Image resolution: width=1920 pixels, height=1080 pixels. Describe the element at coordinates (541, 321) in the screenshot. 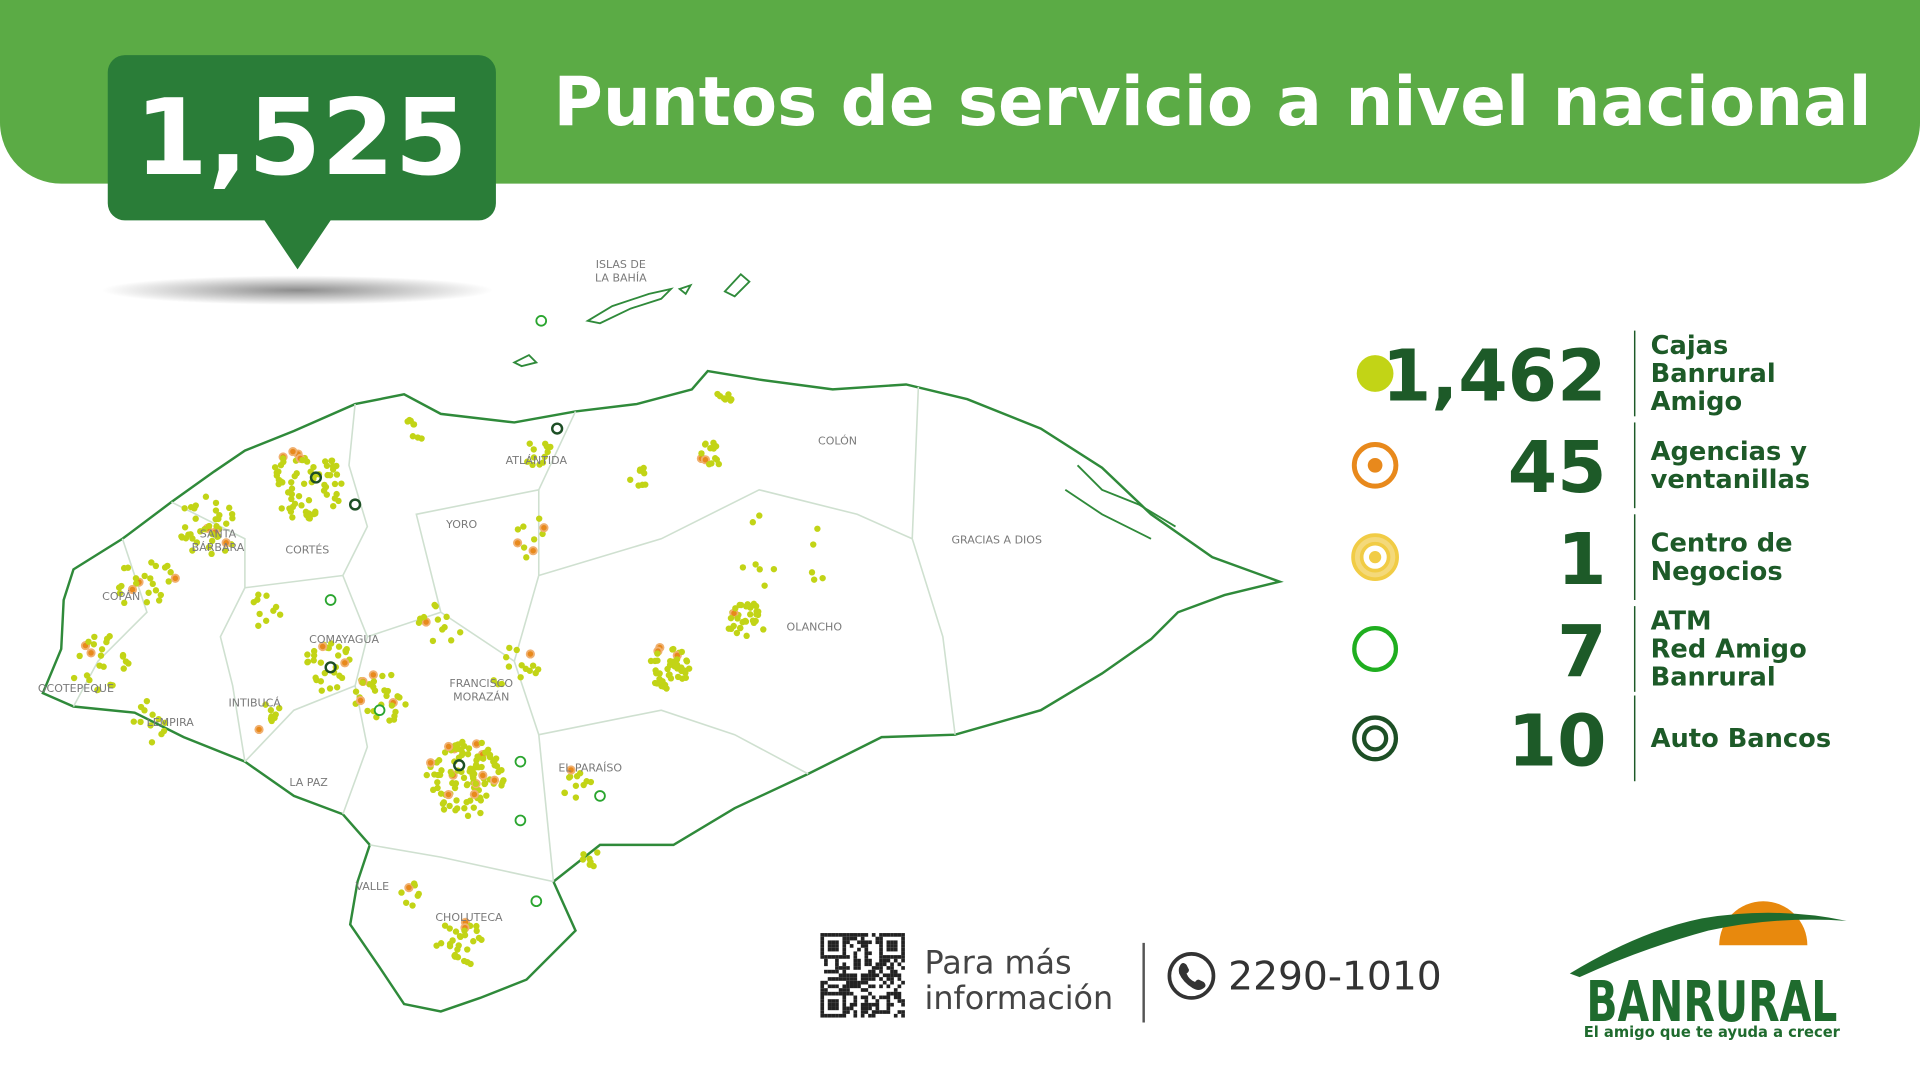

I see `atm-point` at that location.